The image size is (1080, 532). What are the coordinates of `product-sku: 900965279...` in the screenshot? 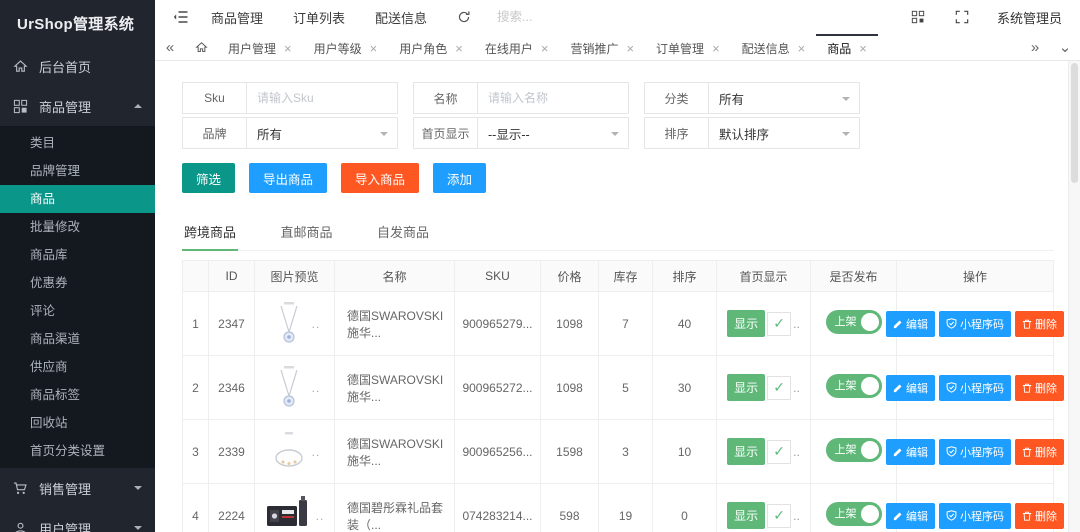 It's located at (497, 323).